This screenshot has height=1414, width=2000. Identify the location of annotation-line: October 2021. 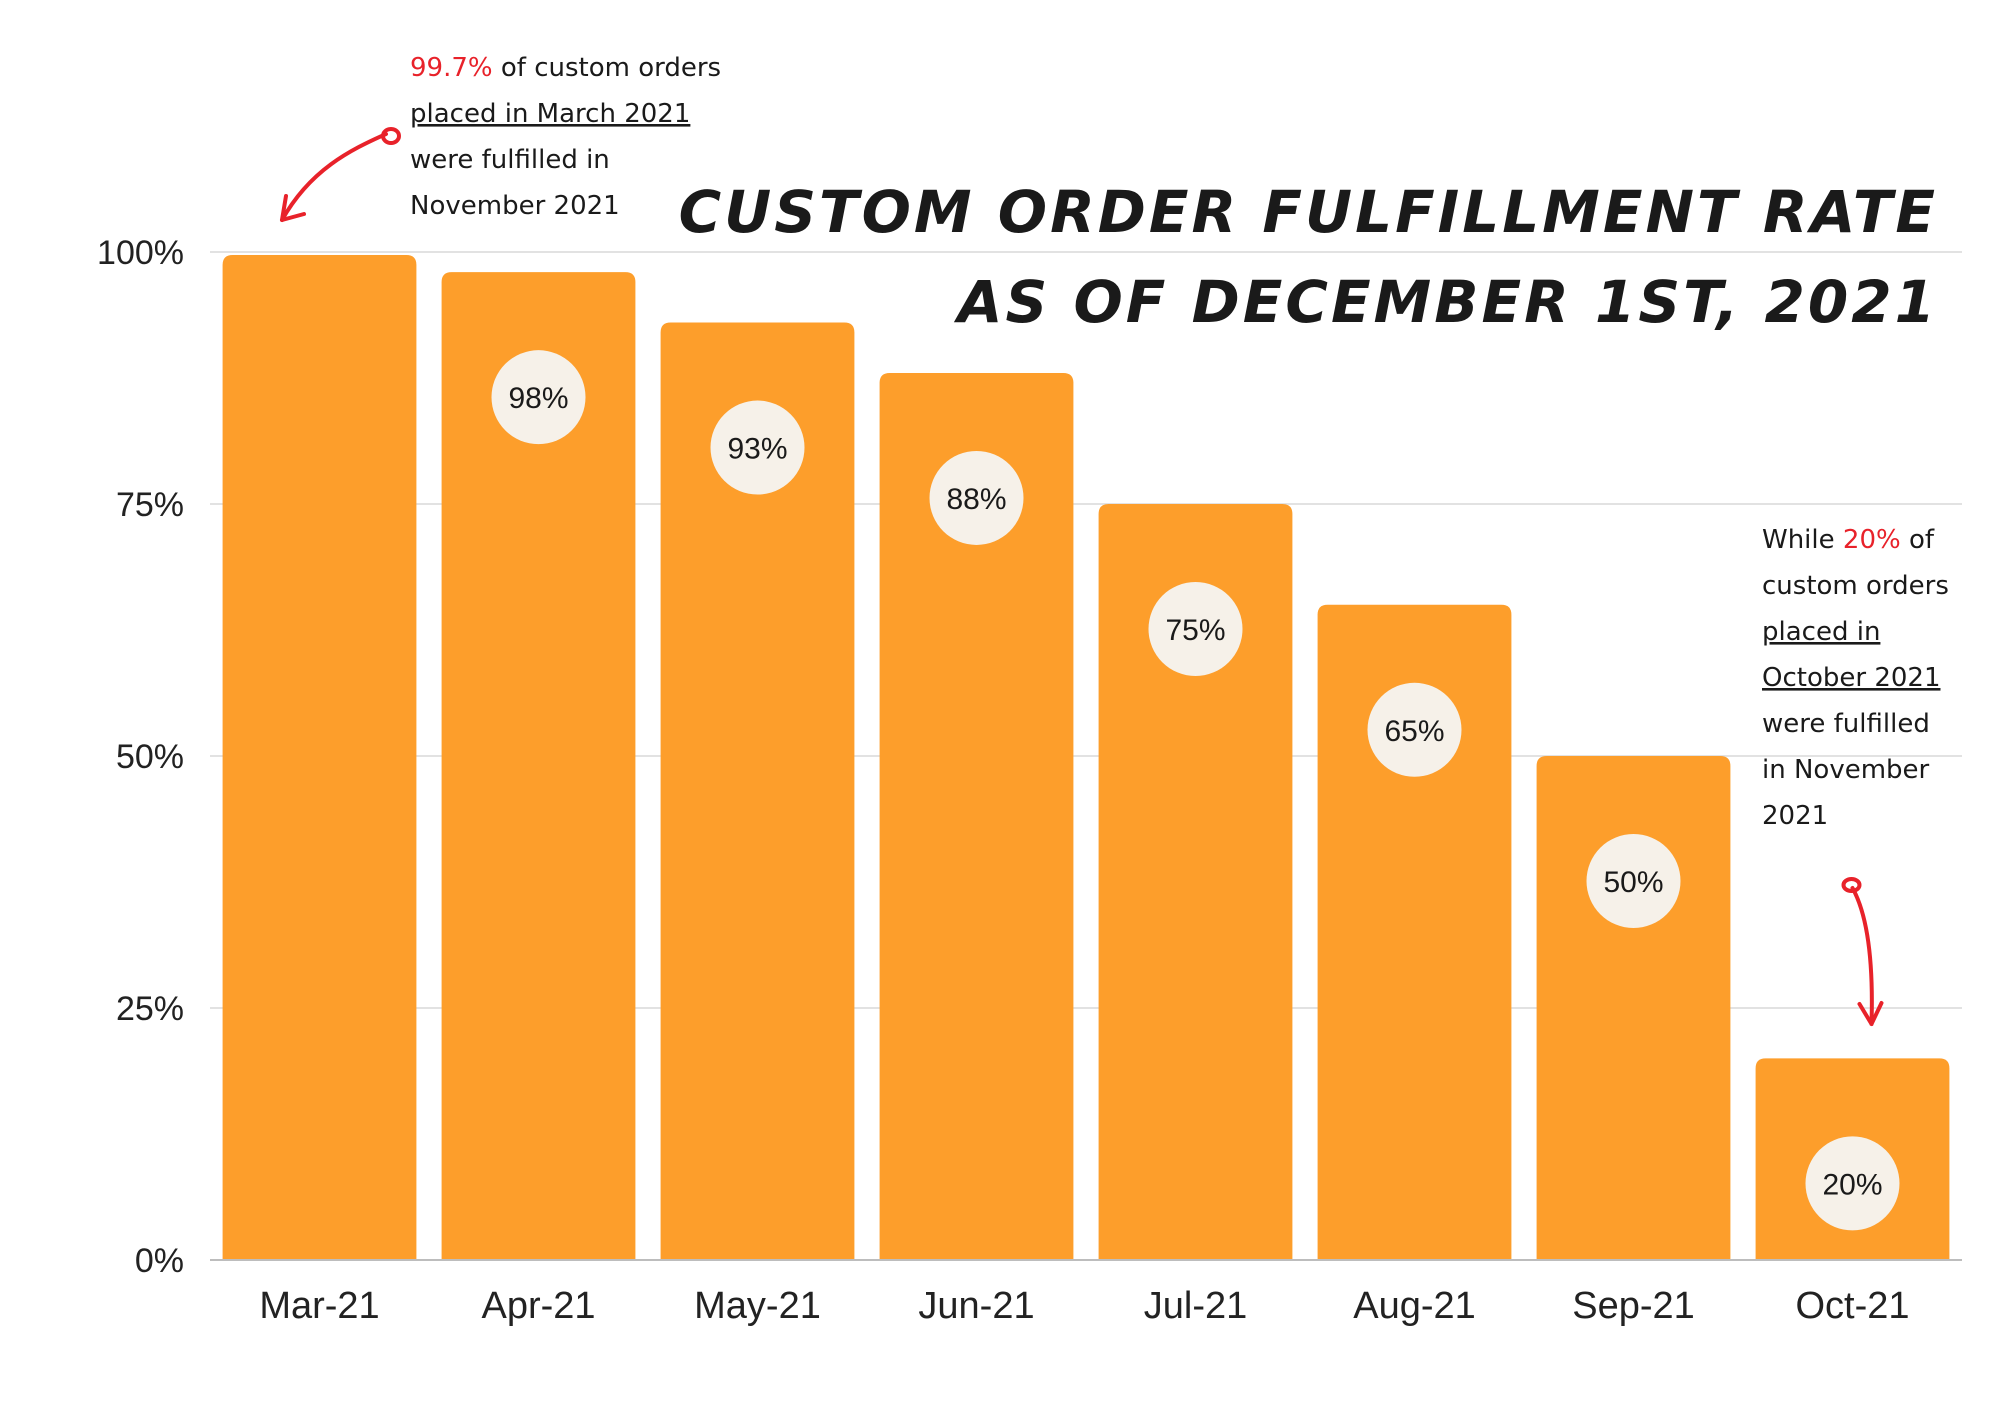
(1851, 678).